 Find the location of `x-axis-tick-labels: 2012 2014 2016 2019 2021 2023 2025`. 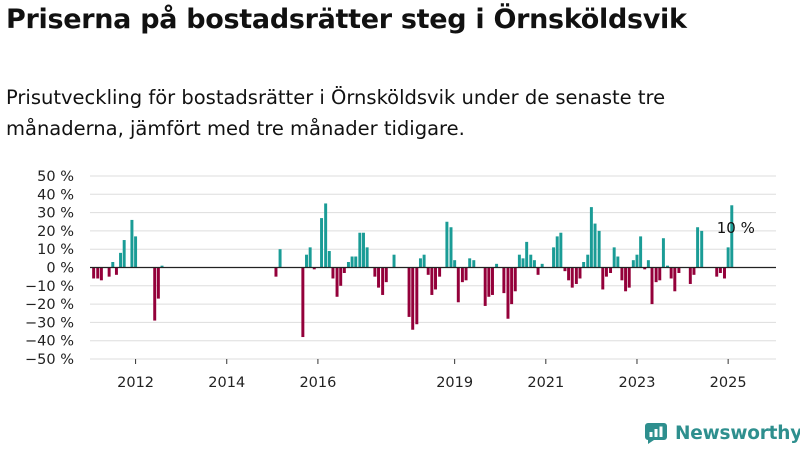

x-axis-tick-labels: 2012 2014 2016 2019 2021 2023 2025 is located at coordinates (432, 375).